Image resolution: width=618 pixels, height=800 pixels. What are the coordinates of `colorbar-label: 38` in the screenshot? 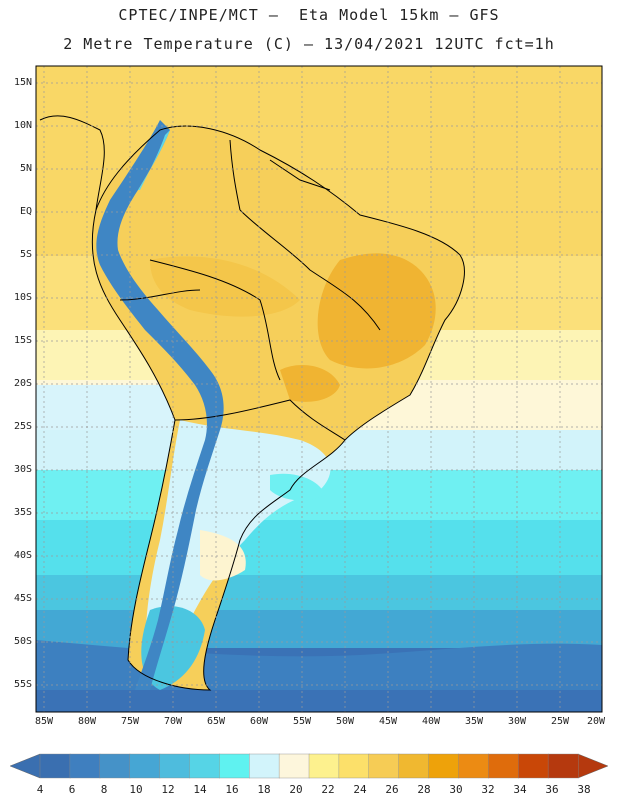 It's located at (584, 789).